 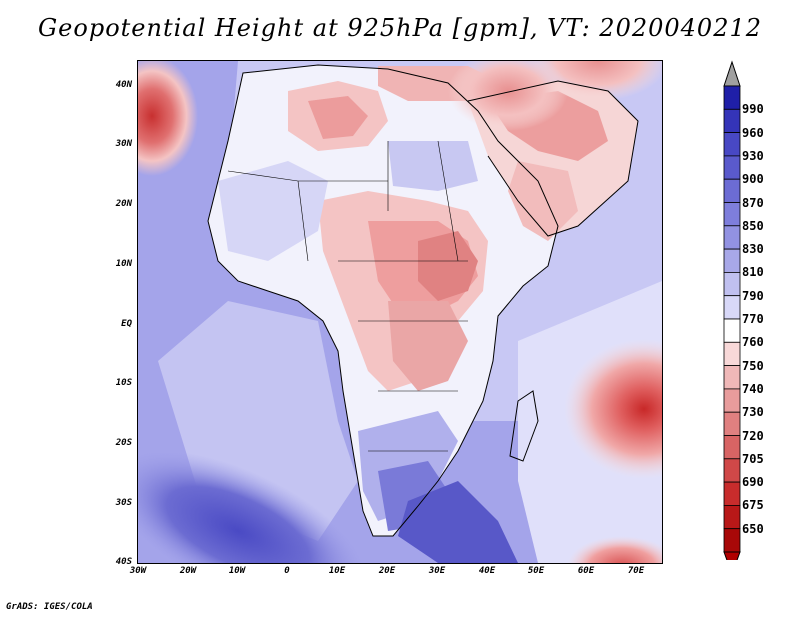 I want to click on colorbar-label: 675, so click(x=753, y=505).